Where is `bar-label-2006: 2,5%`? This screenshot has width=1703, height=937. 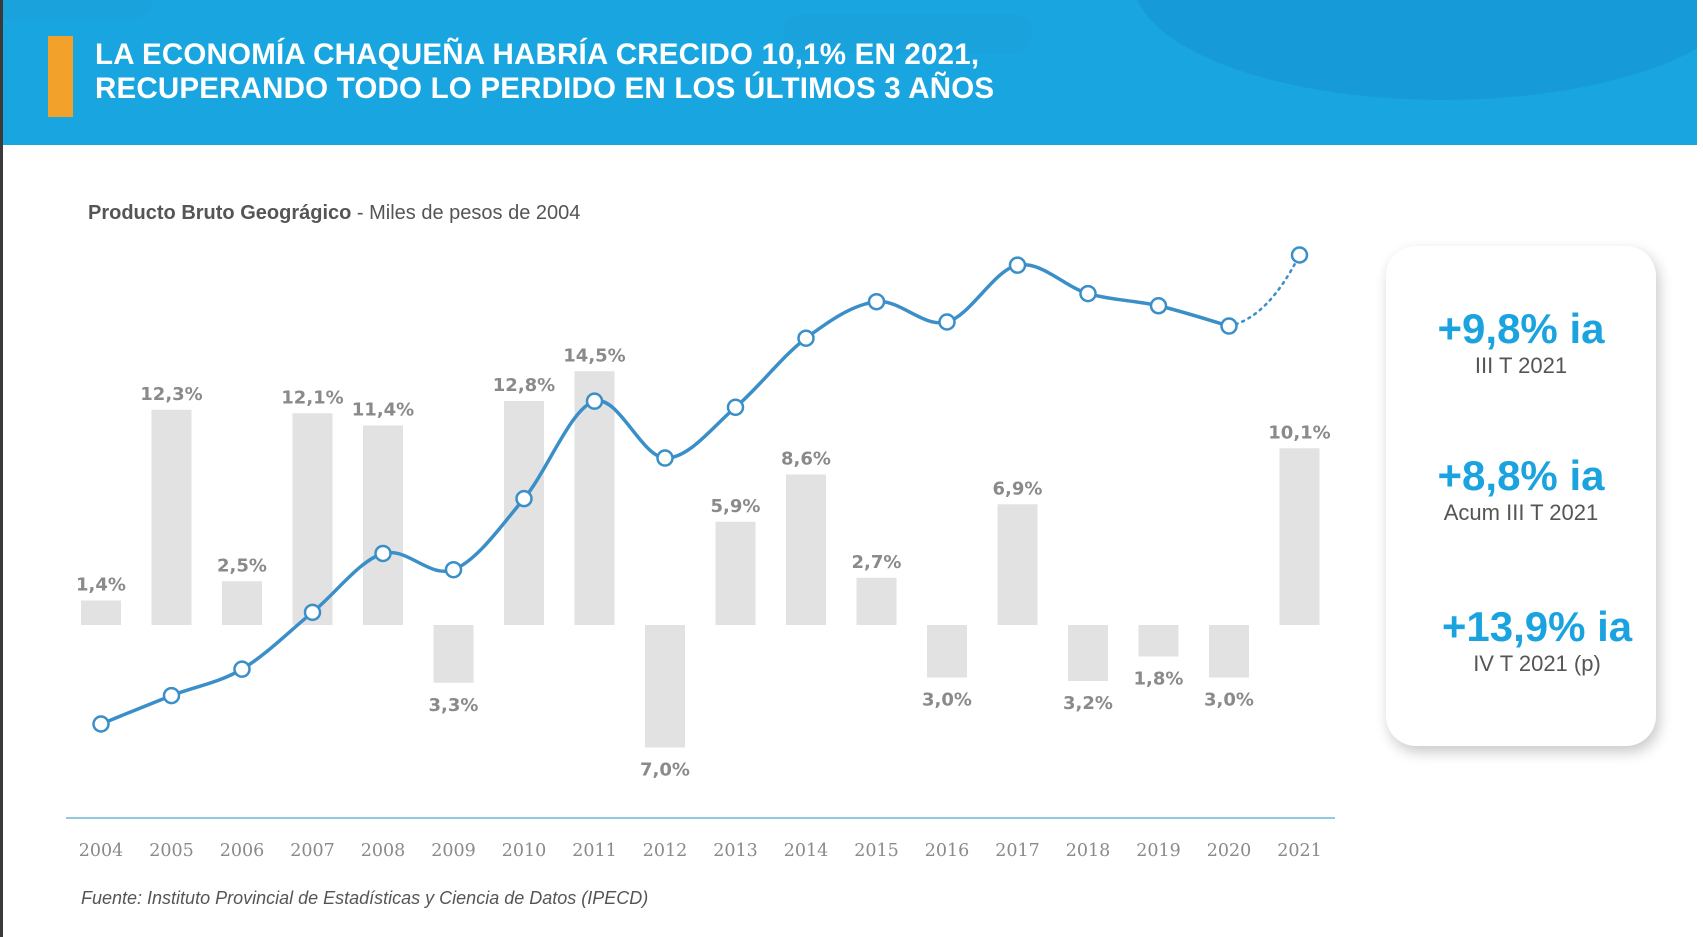
bar-label-2006: 2,5% is located at coordinates (242, 565).